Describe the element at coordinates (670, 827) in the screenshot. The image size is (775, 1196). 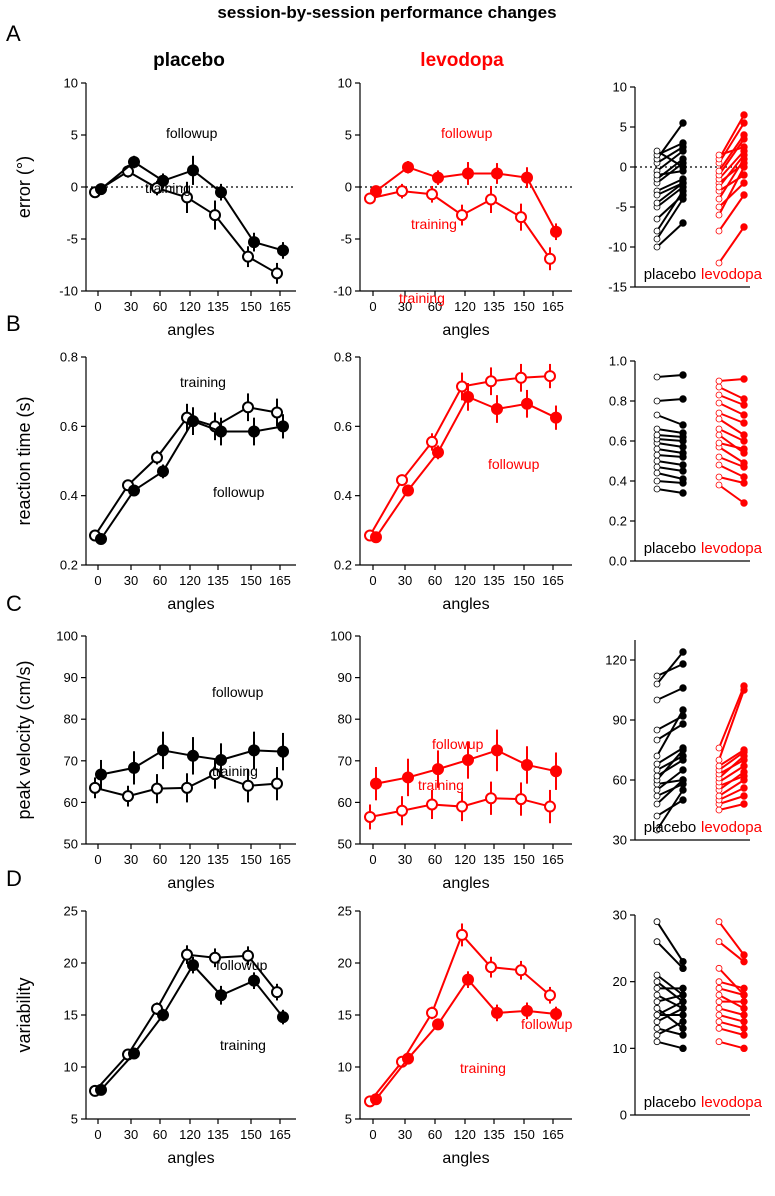
I see `group-label-placebo: placebo` at that location.